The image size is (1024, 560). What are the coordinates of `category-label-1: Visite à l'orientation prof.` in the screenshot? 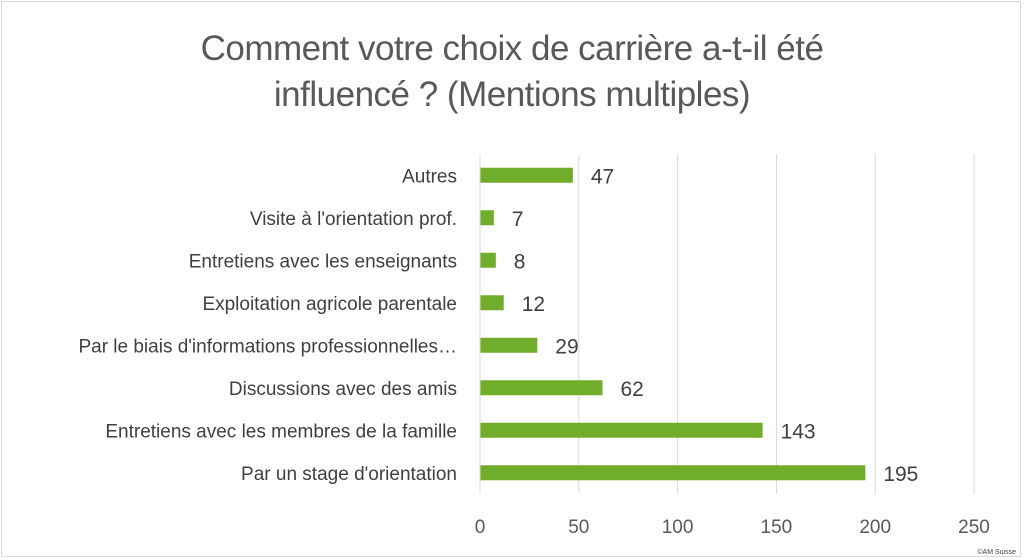 It's located at (353, 219).